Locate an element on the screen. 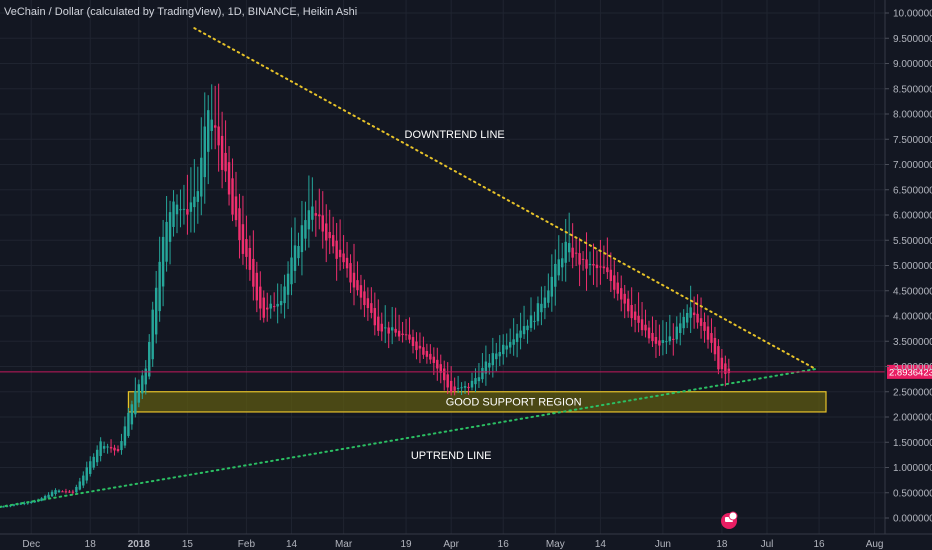 The height and width of the screenshot is (550, 932). annotation-label: DOWNTREND LINE is located at coordinates (455, 135).